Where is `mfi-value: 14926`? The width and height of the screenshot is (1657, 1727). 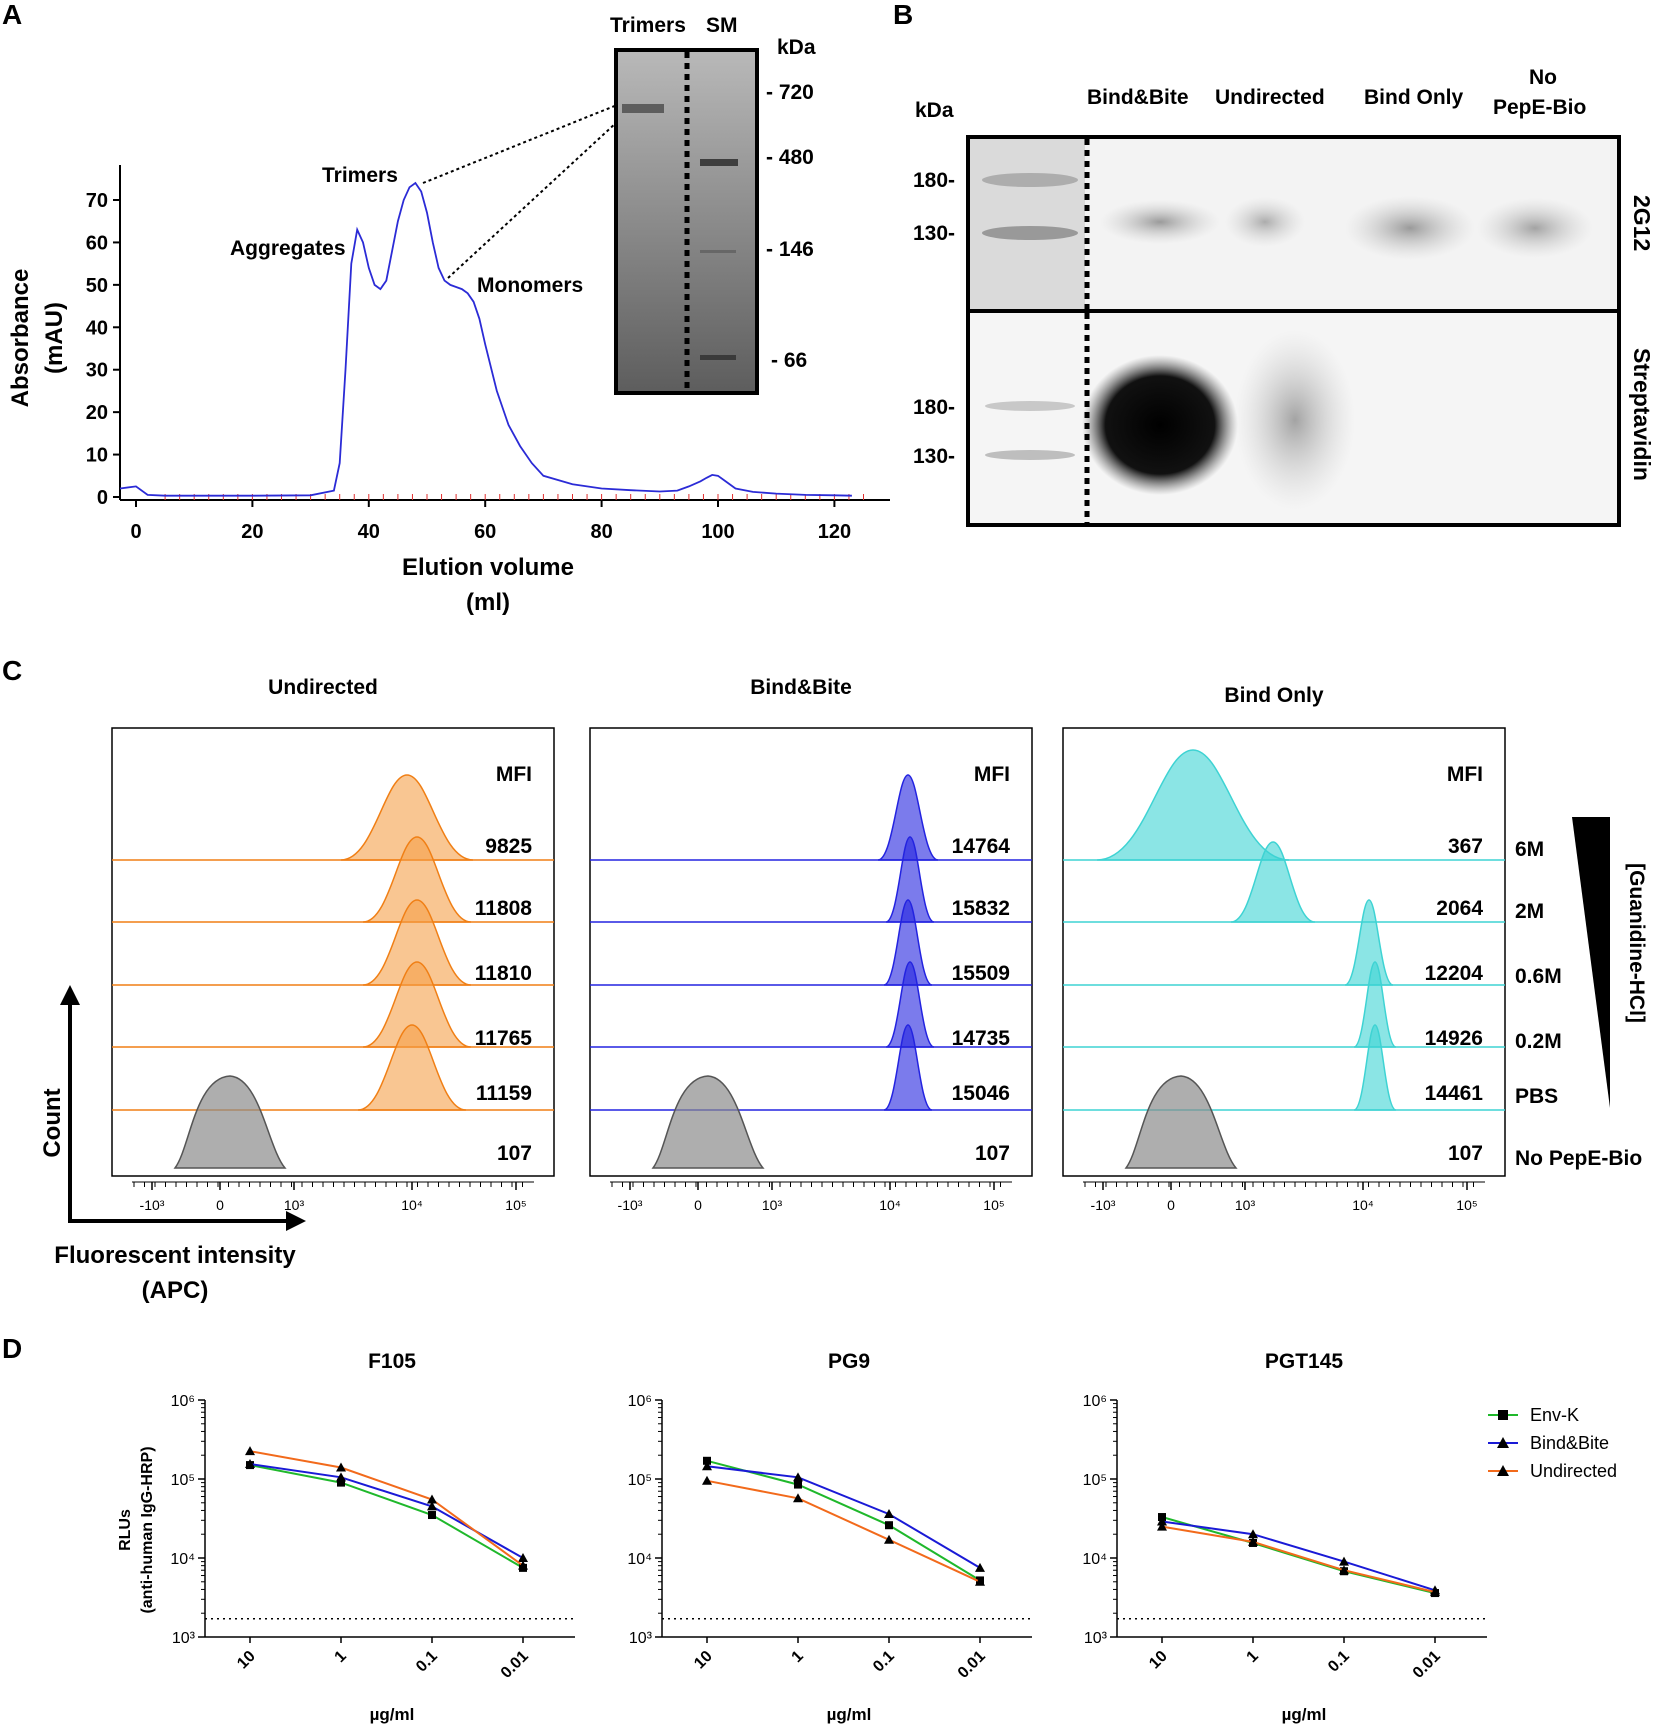
mfi-value: 14926 is located at coordinates (1454, 1038).